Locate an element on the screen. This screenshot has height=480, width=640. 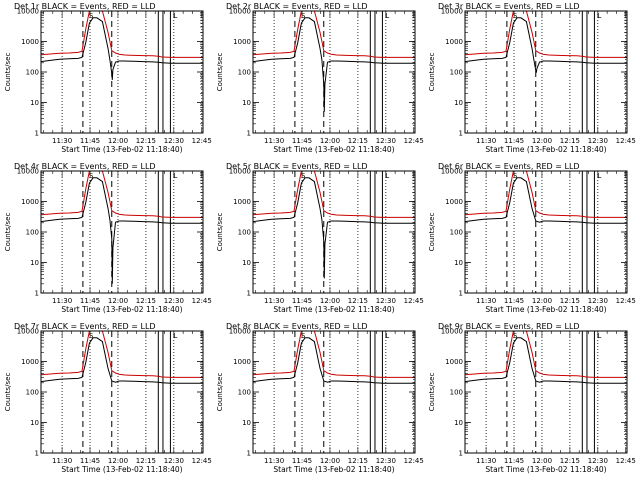
panel-title: Det 4r BLACK = Events, RED = LLD is located at coordinates (85, 166).